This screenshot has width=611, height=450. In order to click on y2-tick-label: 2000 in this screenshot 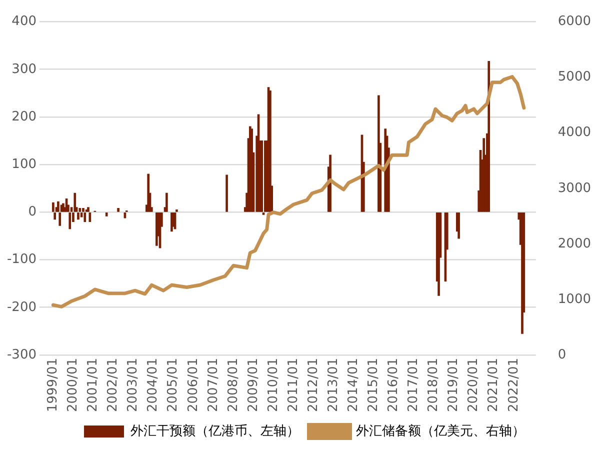, I will do `click(575, 244)`.